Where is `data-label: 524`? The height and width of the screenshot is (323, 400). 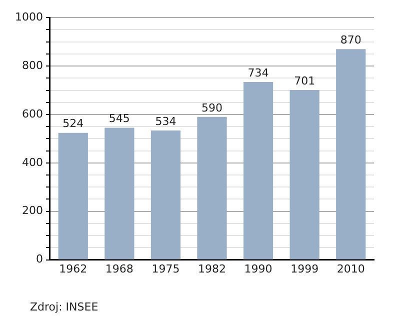 data-label: 524 is located at coordinates (73, 123).